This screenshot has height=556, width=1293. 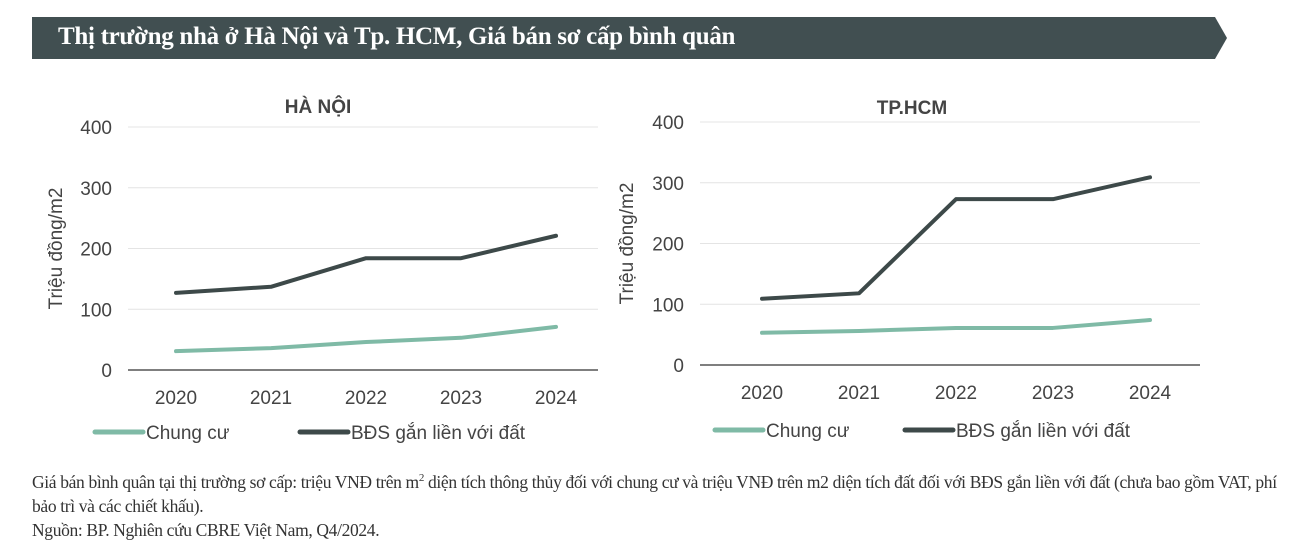 I want to click on banner-background, so click(x=629, y=38).